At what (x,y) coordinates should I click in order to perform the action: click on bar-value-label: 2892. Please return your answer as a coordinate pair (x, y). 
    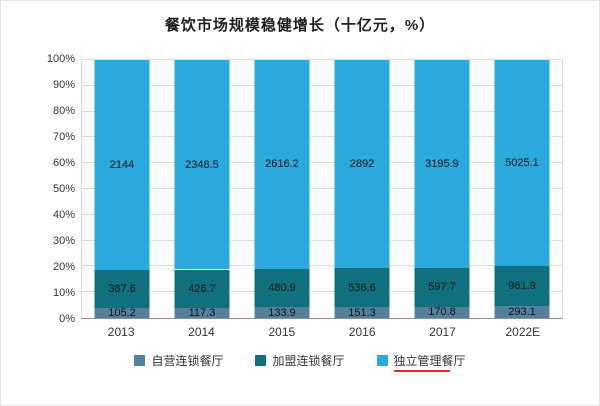
    Looking at the image, I should click on (362, 164).